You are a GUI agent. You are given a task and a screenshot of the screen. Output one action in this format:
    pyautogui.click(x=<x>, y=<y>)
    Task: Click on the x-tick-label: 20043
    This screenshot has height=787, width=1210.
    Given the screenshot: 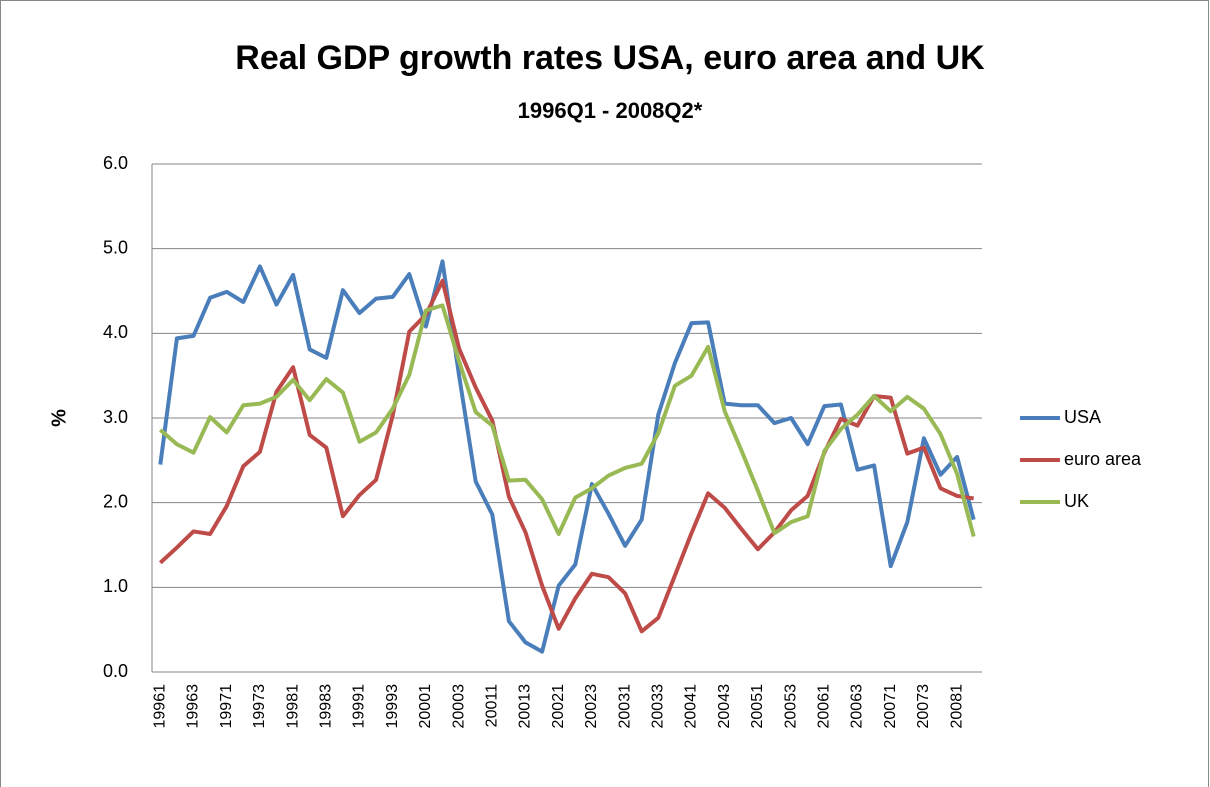 What is the action you would take?
    pyautogui.click(x=724, y=706)
    